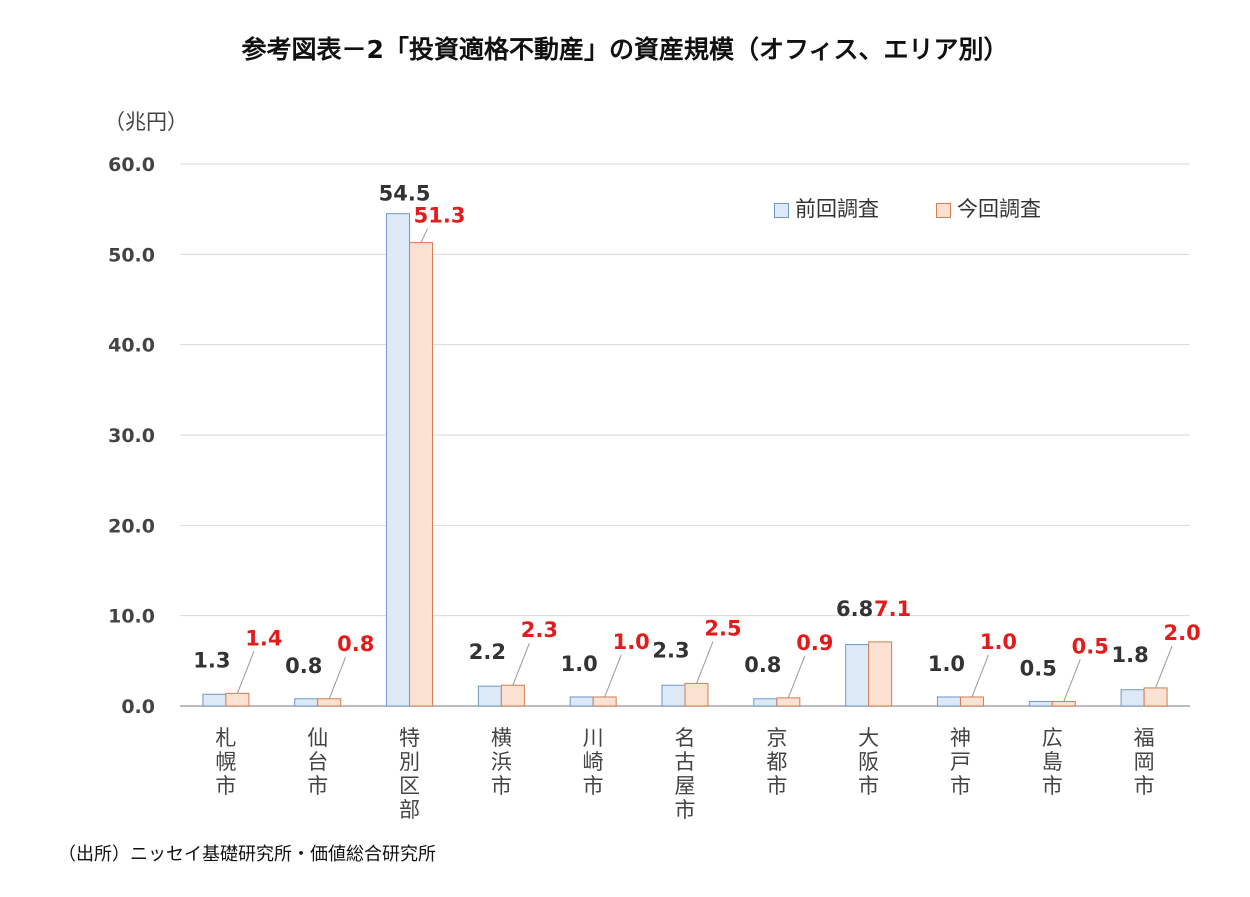  What do you see at coordinates (593, 738) in the screenshot?
I see `x-category-label: 川` at bounding box center [593, 738].